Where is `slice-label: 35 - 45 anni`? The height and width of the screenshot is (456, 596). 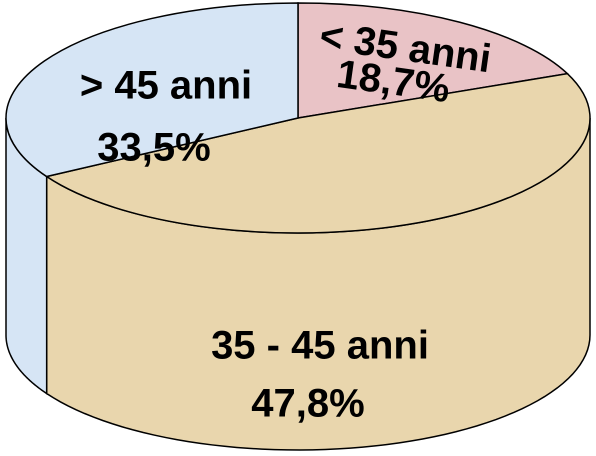
slice-label: 35 - 45 anni is located at coordinates (320, 346).